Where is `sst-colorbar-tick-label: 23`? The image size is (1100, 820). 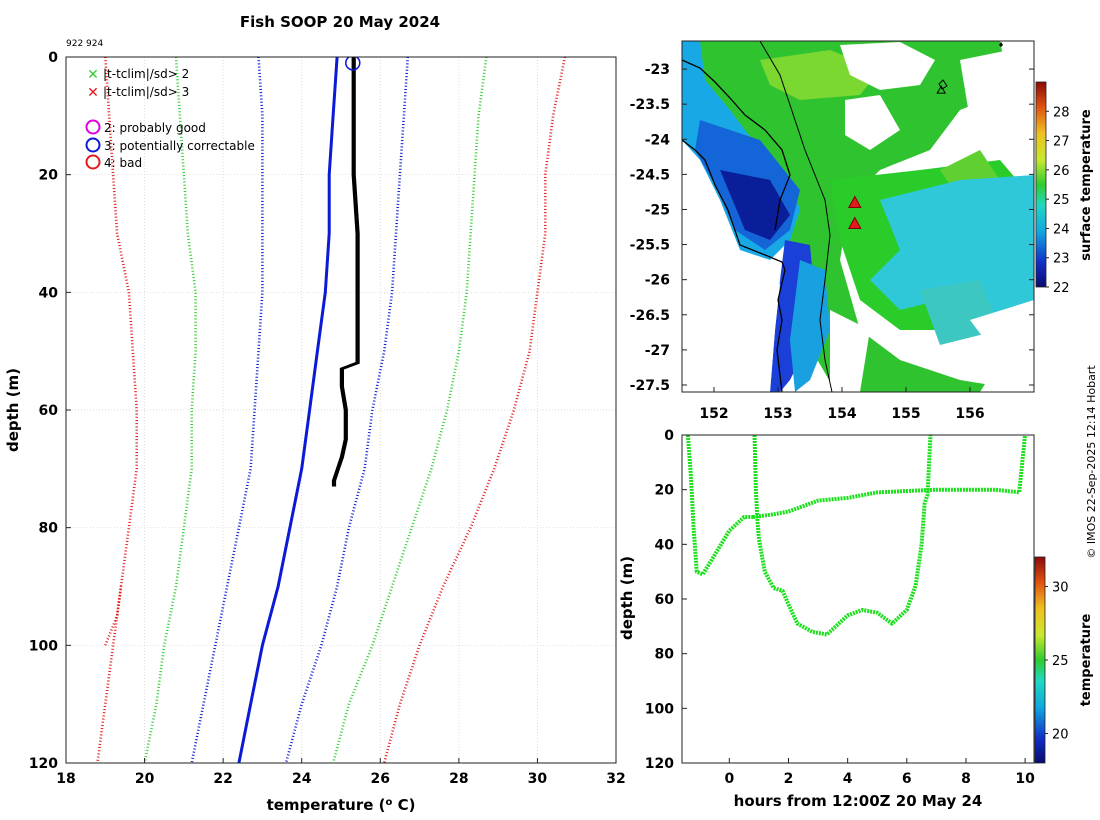
sst-colorbar-tick-label: 23 is located at coordinates (1061, 259).